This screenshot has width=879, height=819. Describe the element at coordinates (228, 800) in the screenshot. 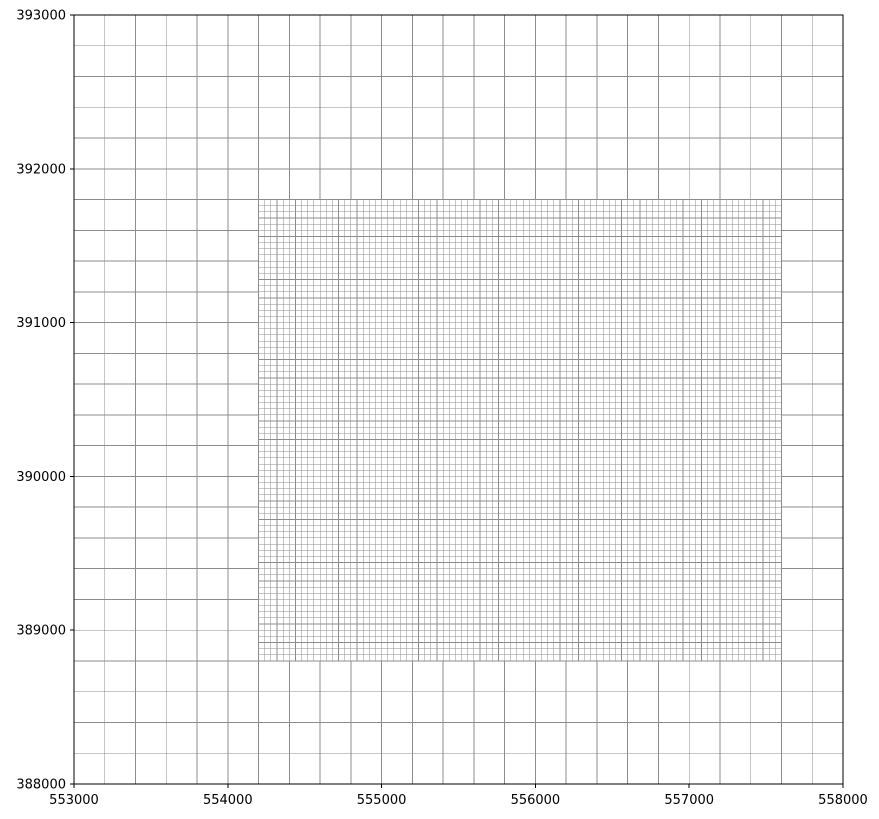

I see `x-tick-label: 554000` at that location.